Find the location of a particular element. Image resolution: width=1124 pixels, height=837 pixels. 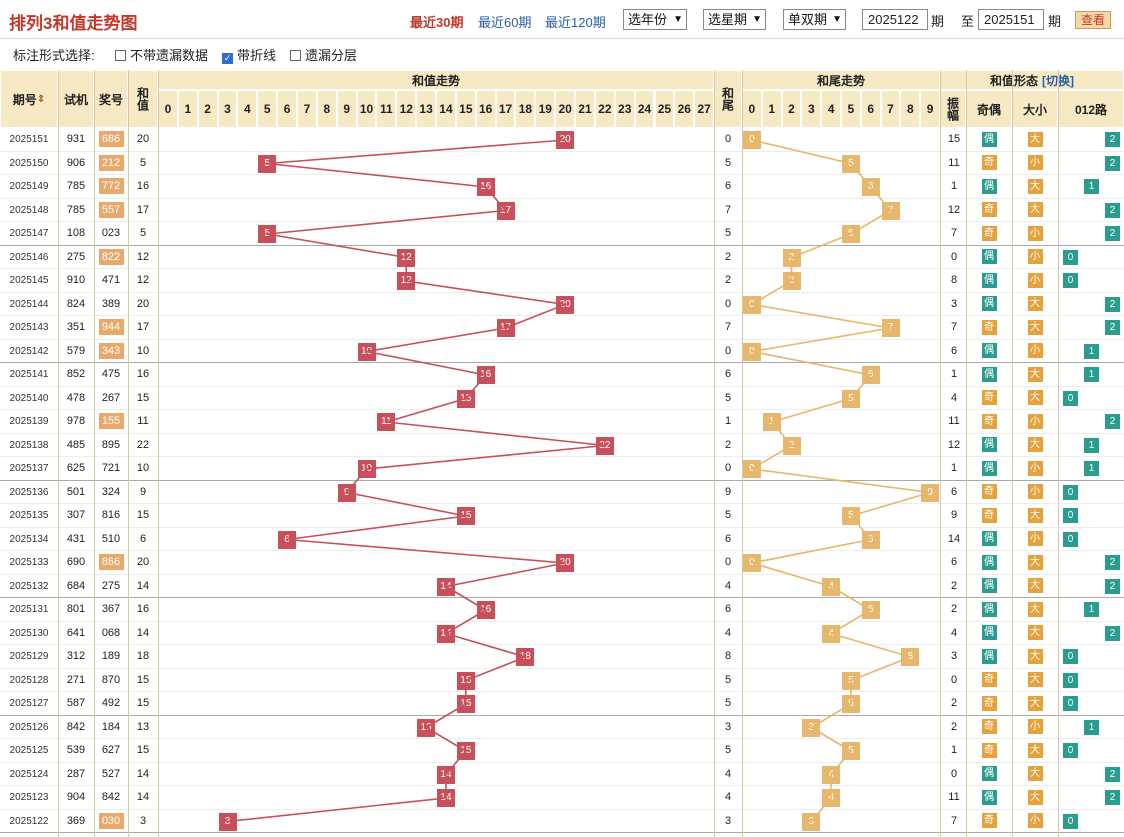

test-number-cell: 275 is located at coordinates (76, 256).